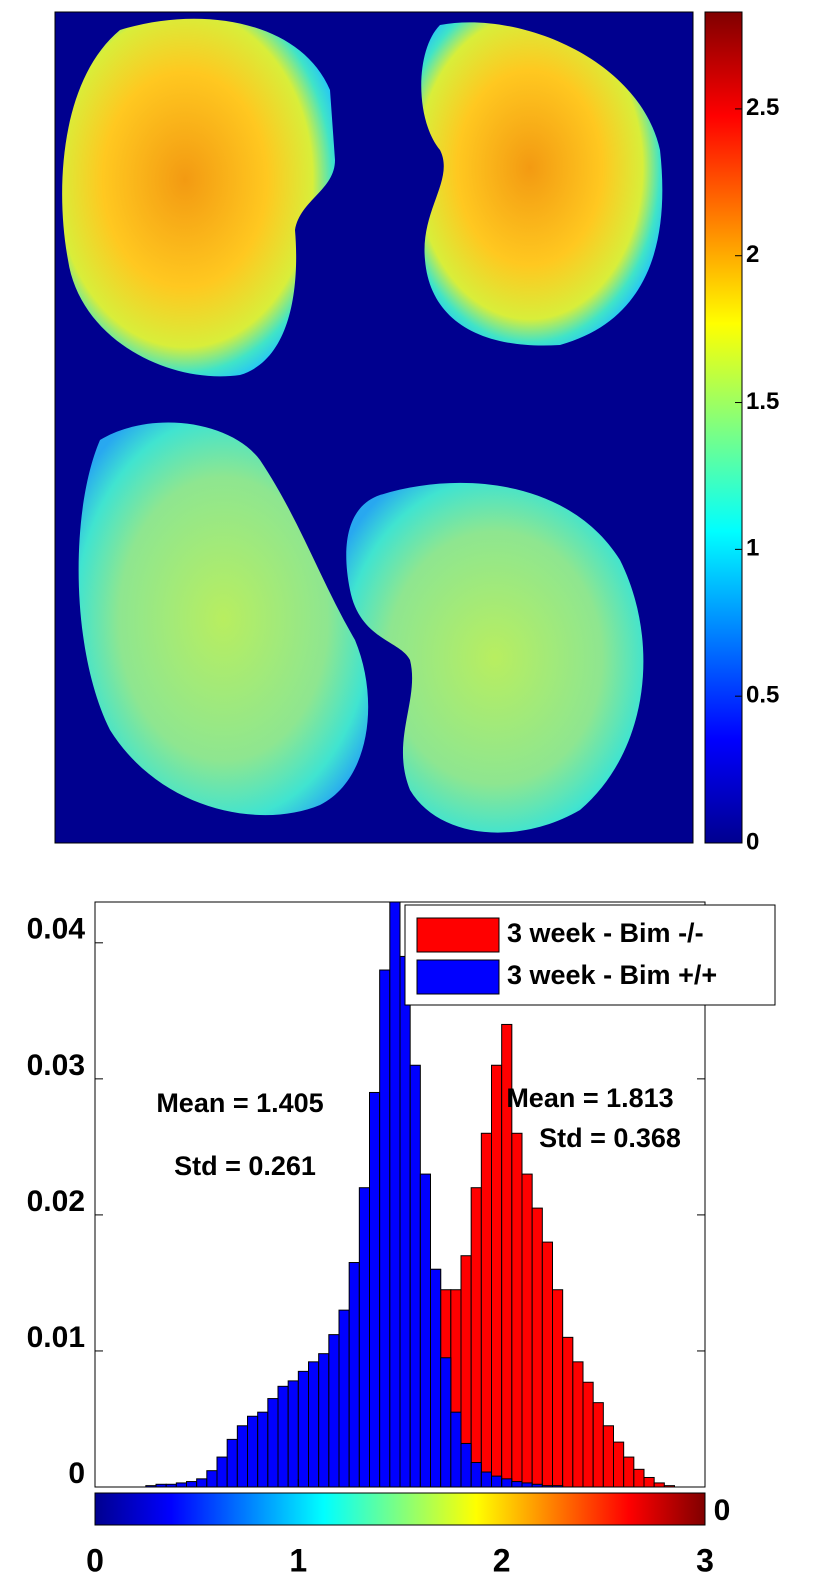 The image size is (827, 1591). What do you see at coordinates (762, 107) in the screenshot?
I see `colorbar-tick-label: 2.5` at bounding box center [762, 107].